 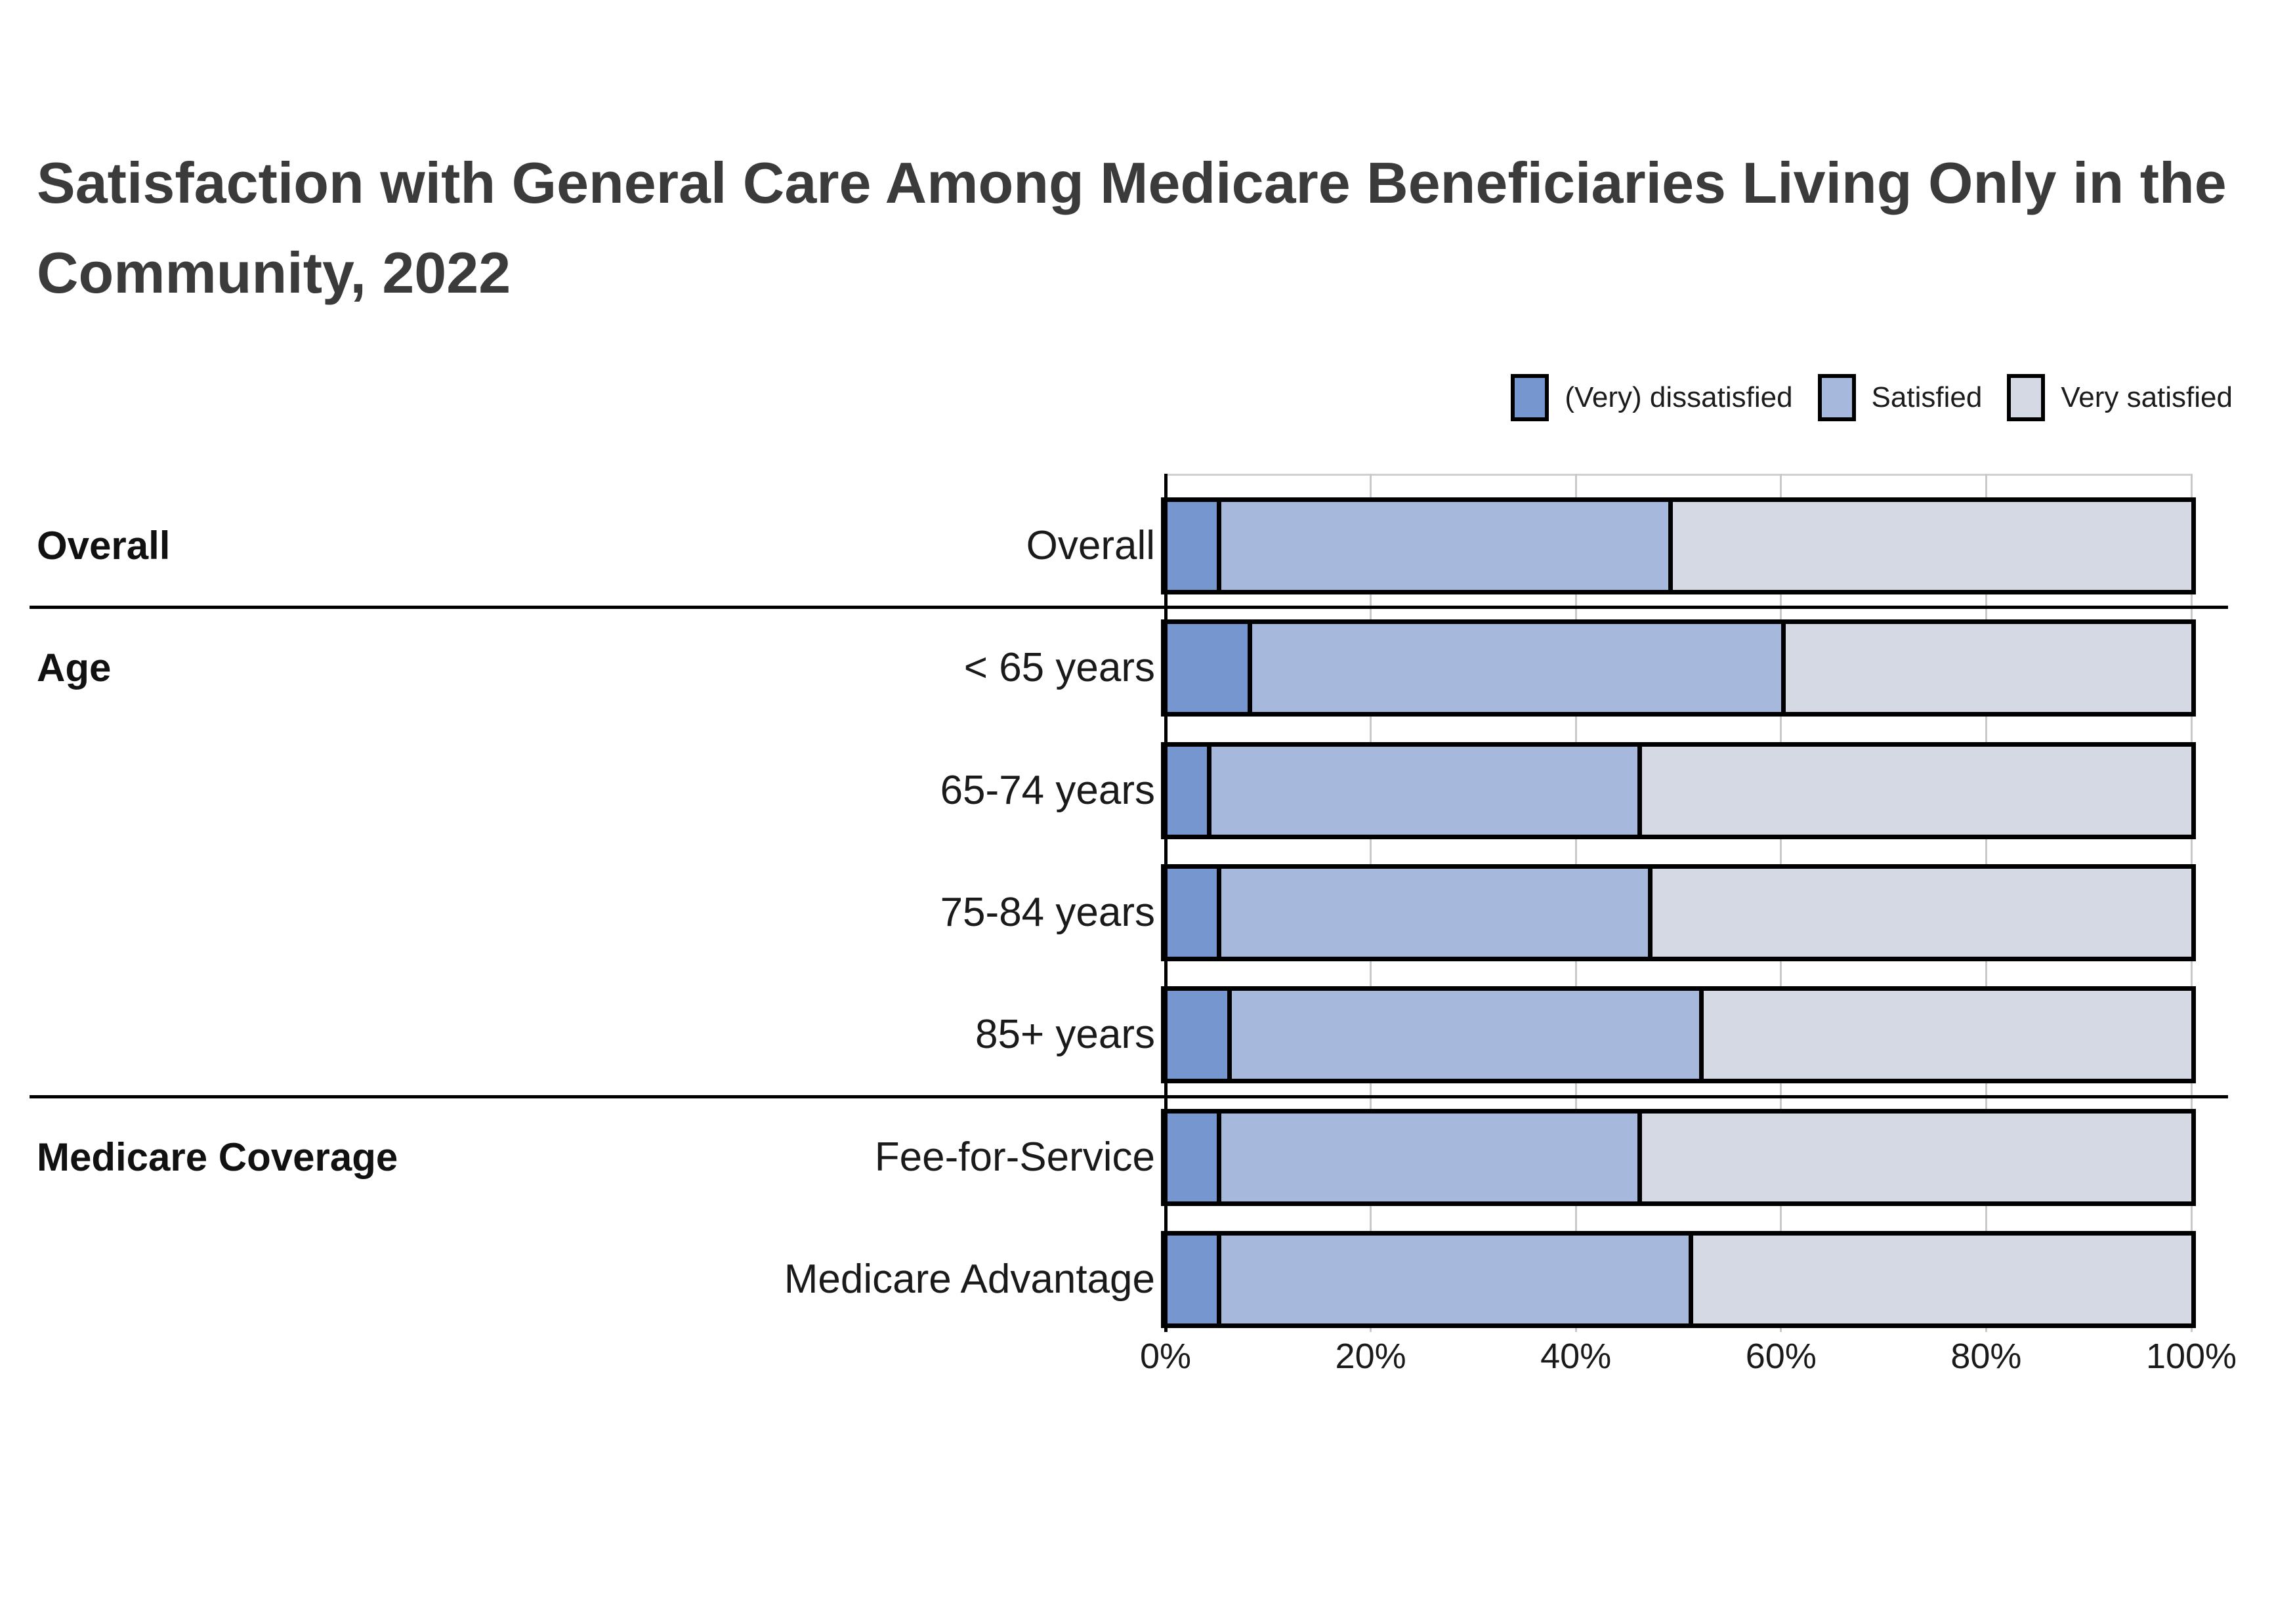 What do you see at coordinates (1678, 475) in the screenshot?
I see `plot-top-border` at bounding box center [1678, 475].